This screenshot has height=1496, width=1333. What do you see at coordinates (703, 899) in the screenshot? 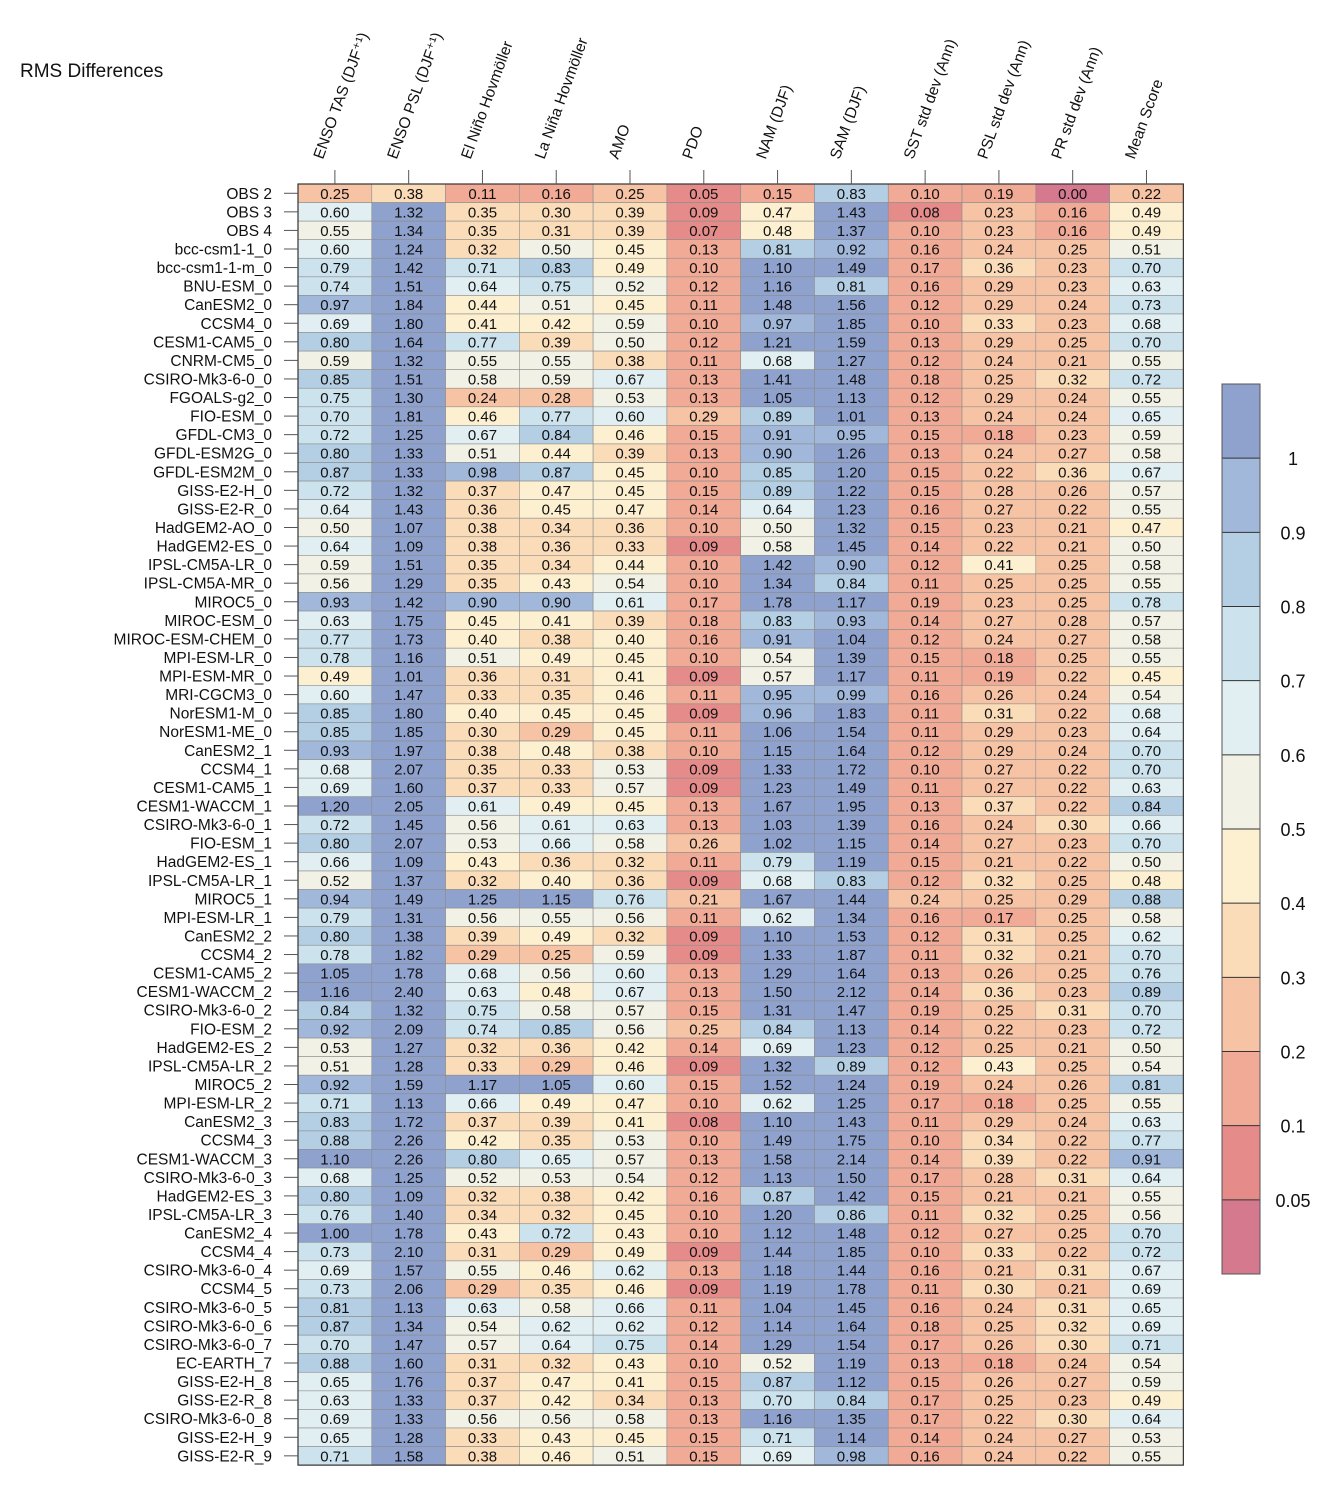
I see `cell-value-label: 0.21` at bounding box center [703, 899].